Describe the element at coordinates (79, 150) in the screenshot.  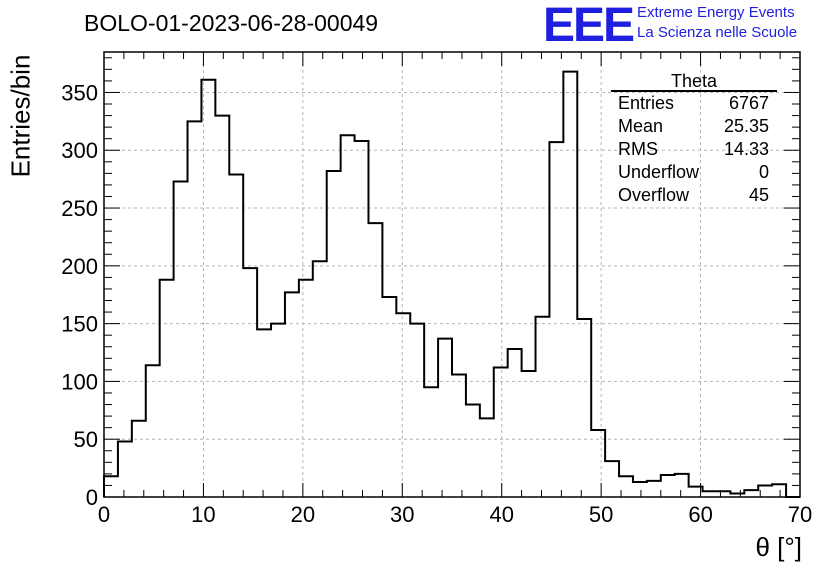
I see `y-tick-label: 300` at that location.